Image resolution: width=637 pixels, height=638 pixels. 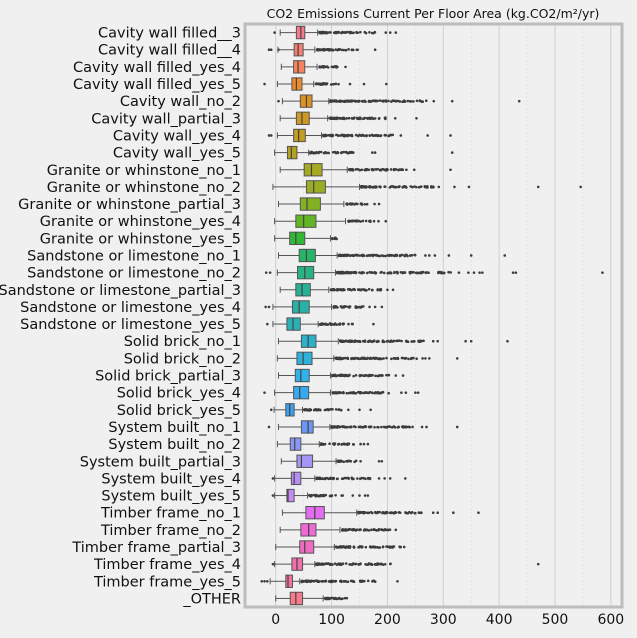 What do you see at coordinates (182, 342) in the screenshot?
I see `category-label: Solid brick_no_1` at bounding box center [182, 342].